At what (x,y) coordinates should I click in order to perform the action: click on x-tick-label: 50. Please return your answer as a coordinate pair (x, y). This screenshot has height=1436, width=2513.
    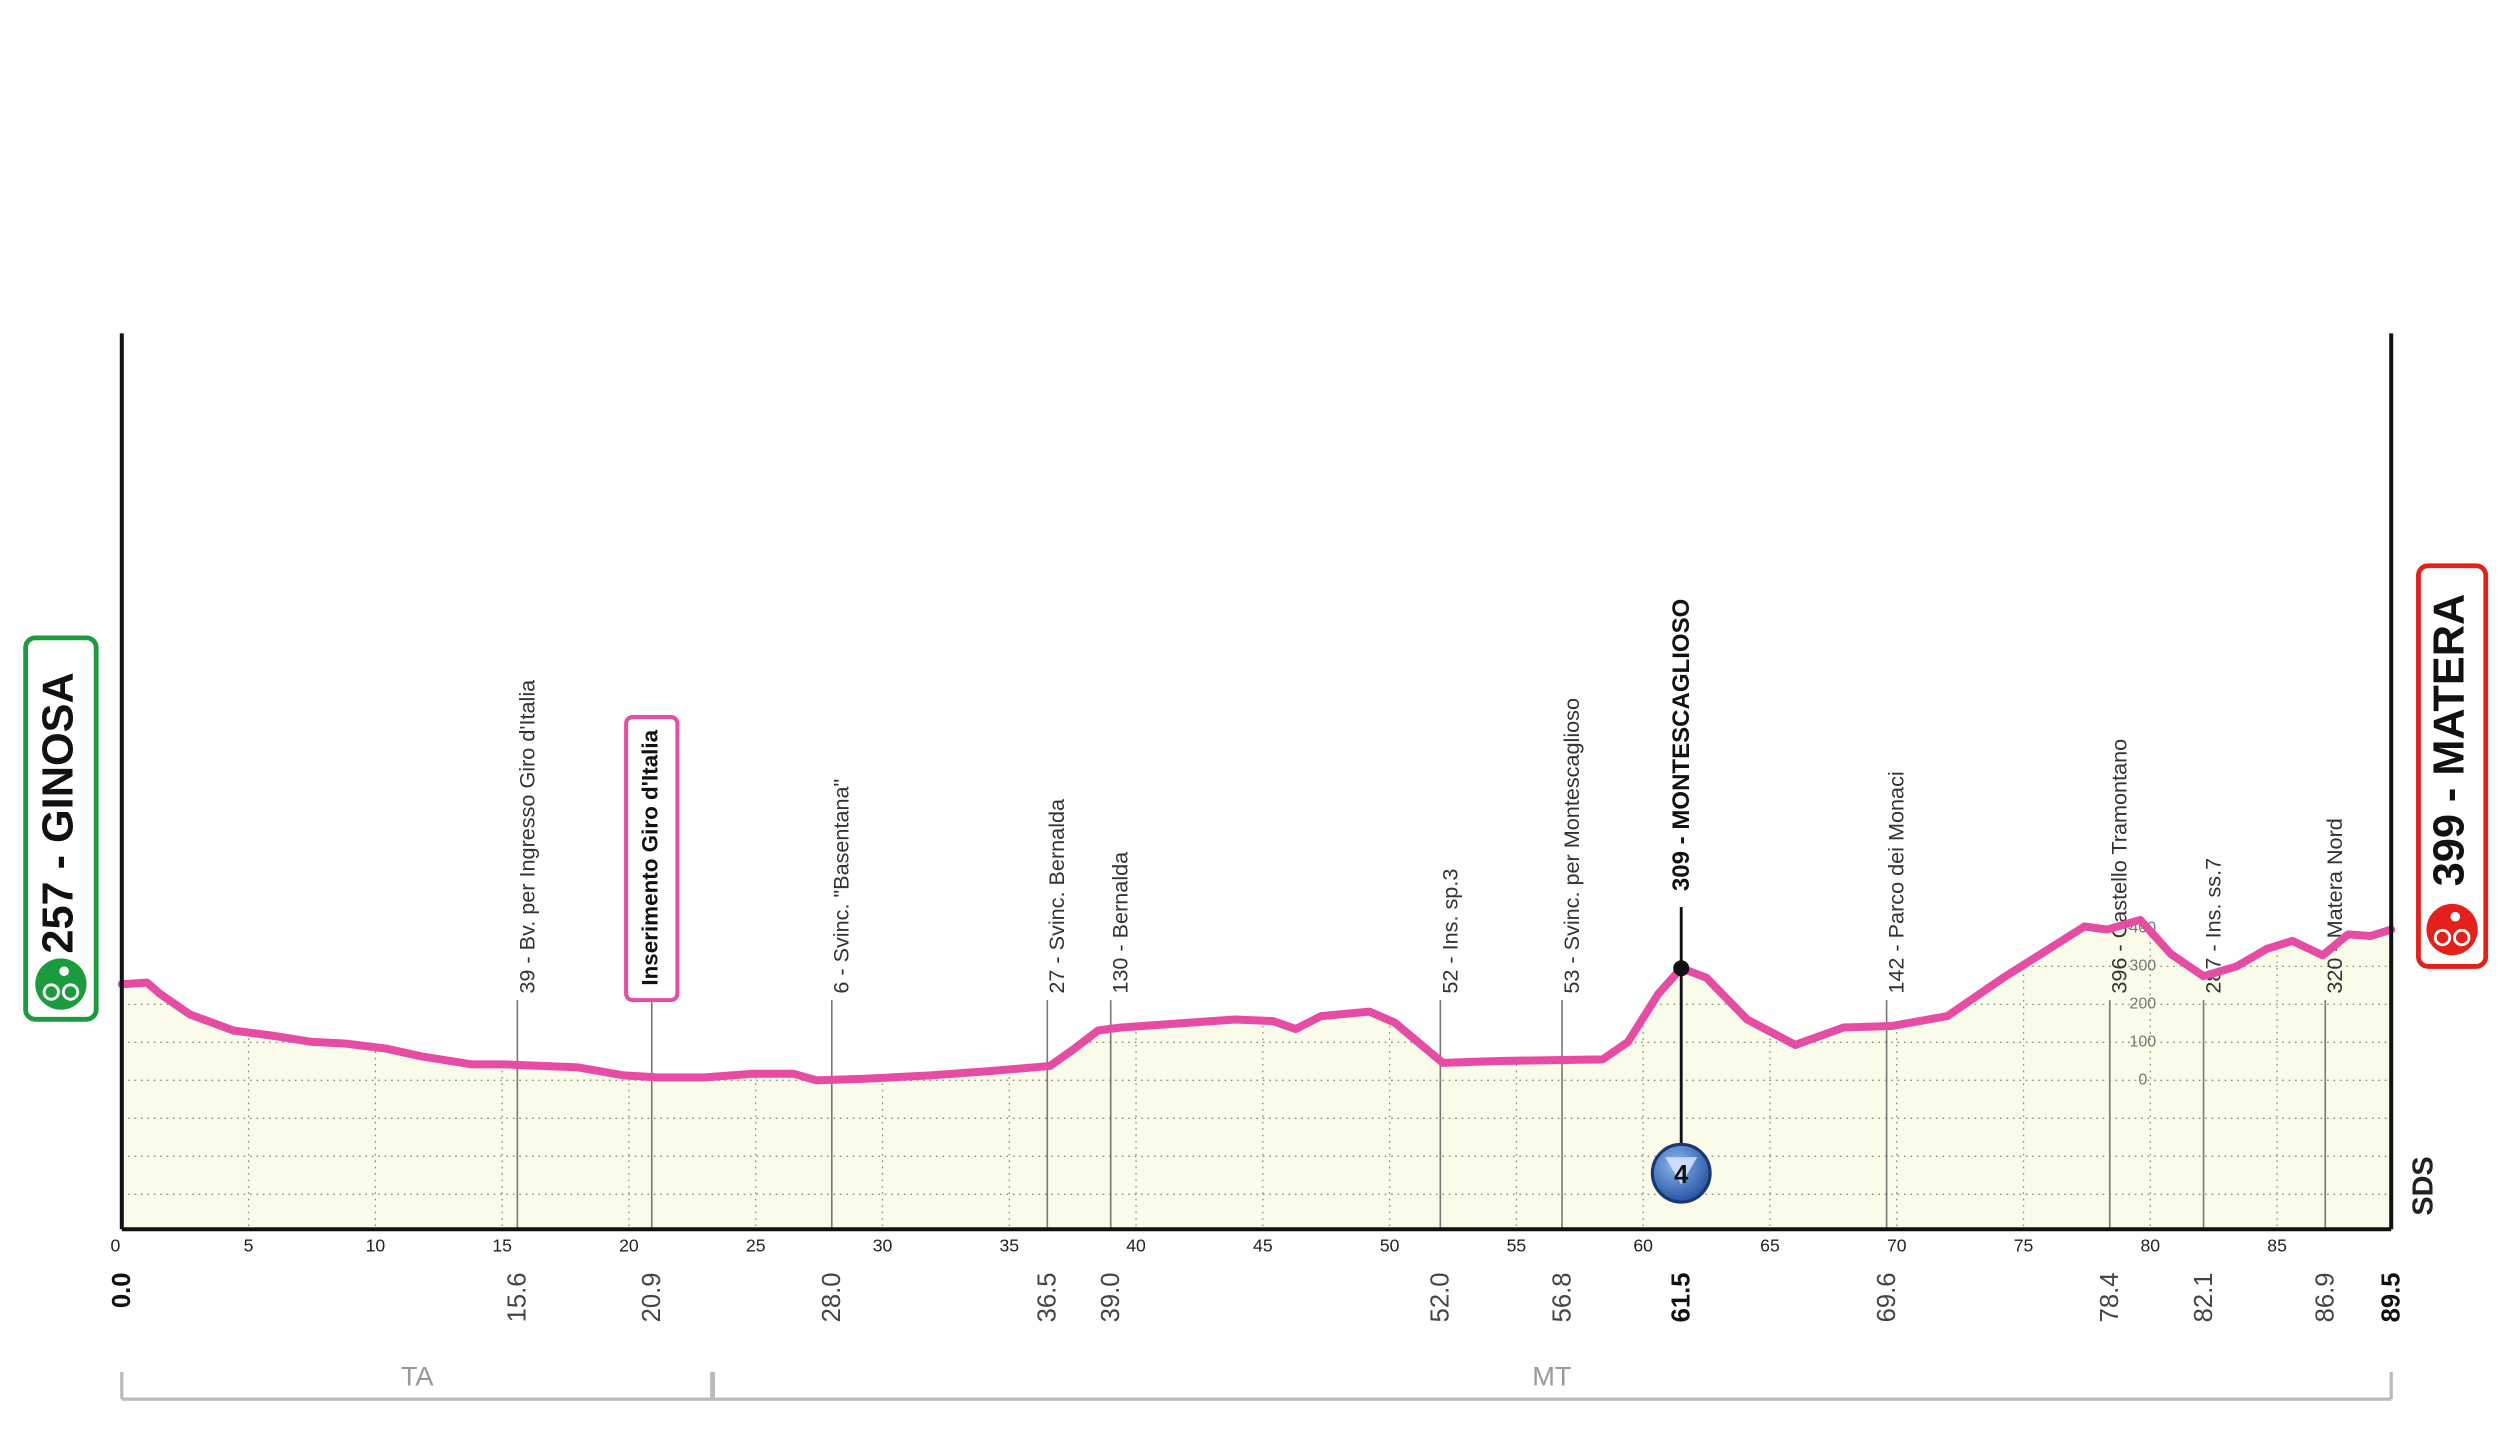
    Looking at the image, I should click on (1390, 1246).